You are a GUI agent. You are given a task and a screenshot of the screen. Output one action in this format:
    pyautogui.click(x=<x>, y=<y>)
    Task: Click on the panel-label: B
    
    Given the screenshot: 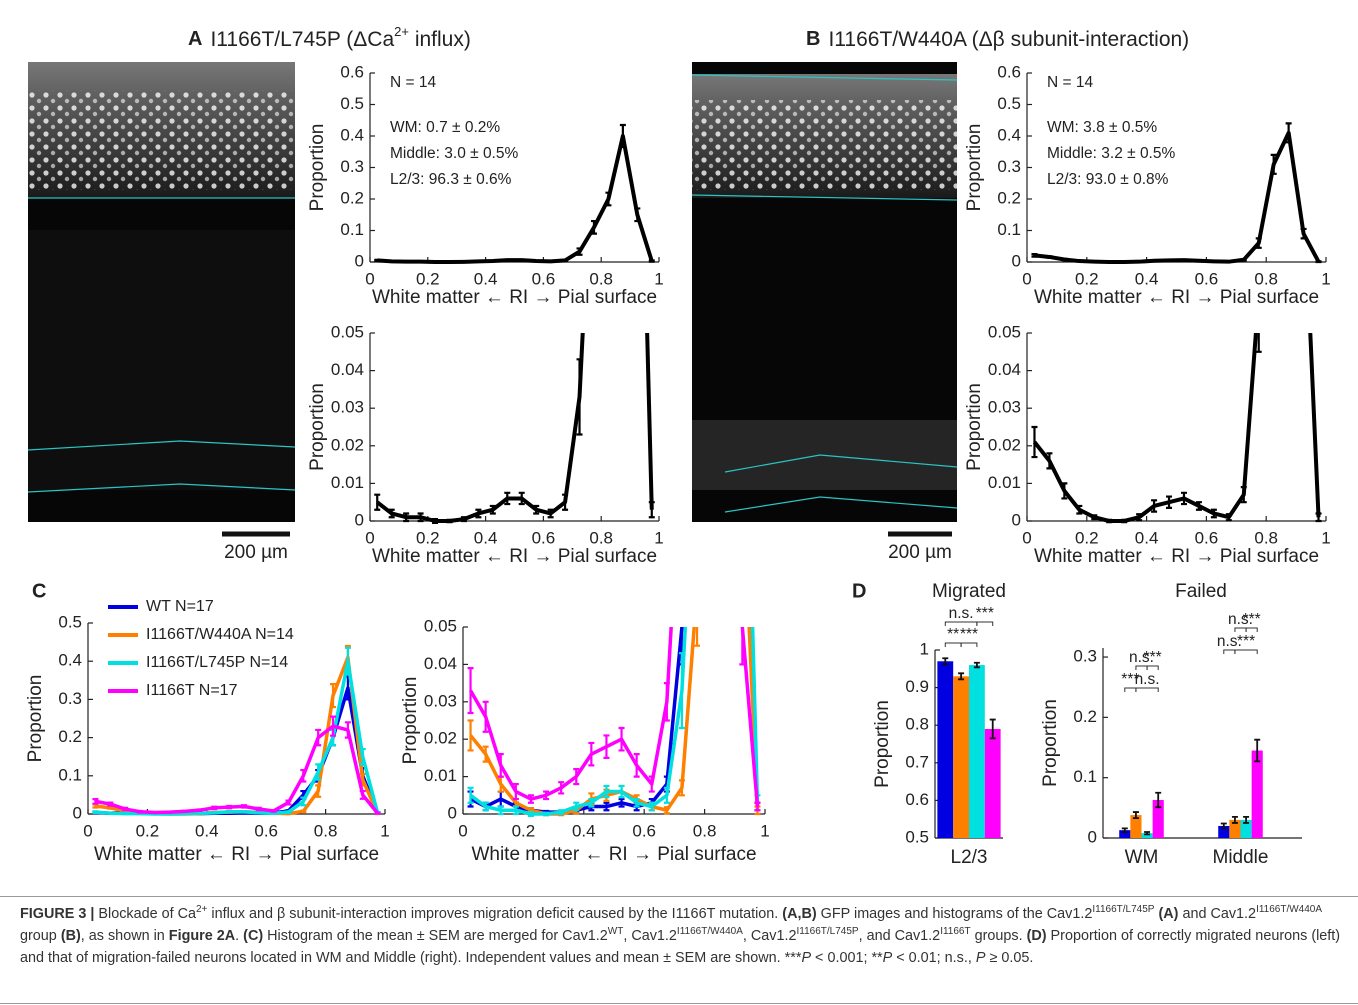 What is the action you would take?
    pyautogui.click(x=813, y=39)
    